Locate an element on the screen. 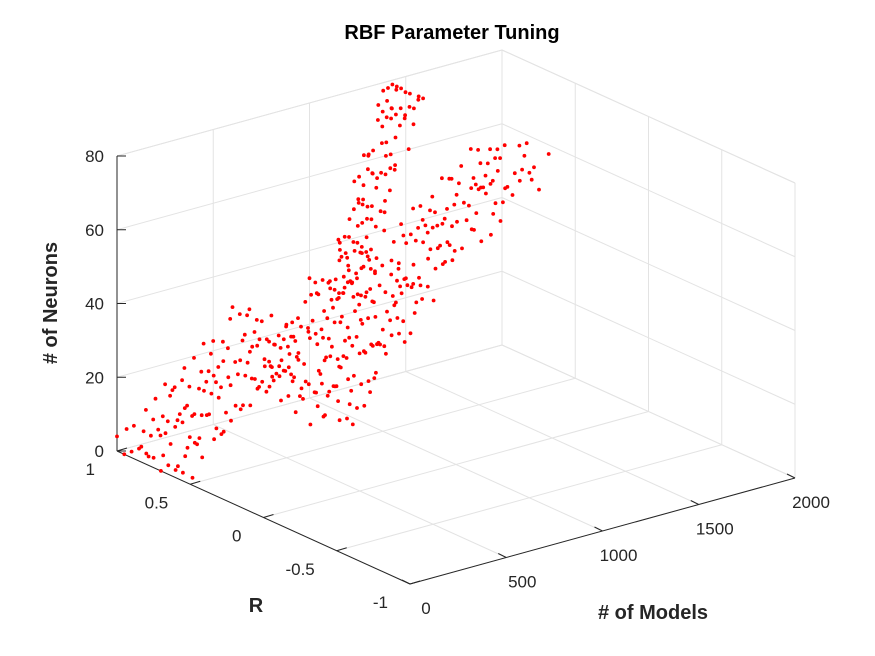 This screenshot has height=656, width=875. y-tick-label: 0 is located at coordinates (236, 536).